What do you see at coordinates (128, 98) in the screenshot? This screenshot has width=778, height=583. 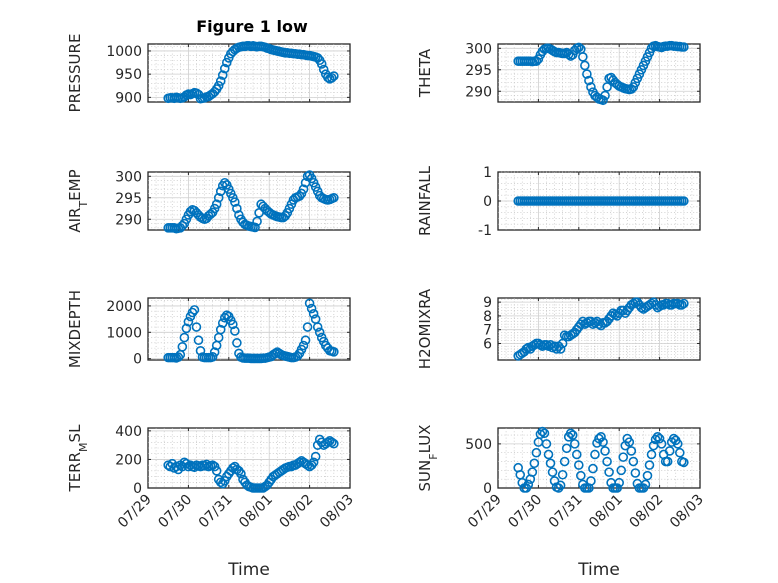 I see `y-tick-label: 900` at bounding box center [128, 98].